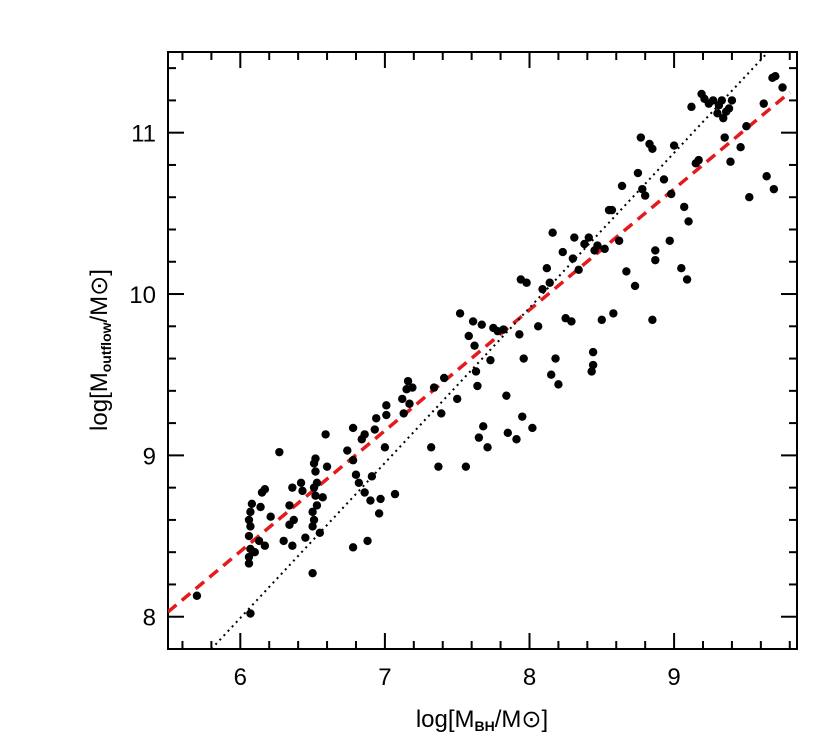 This screenshot has height=755, width=830. I want to click on x-tick-label: 7, so click(384, 677).